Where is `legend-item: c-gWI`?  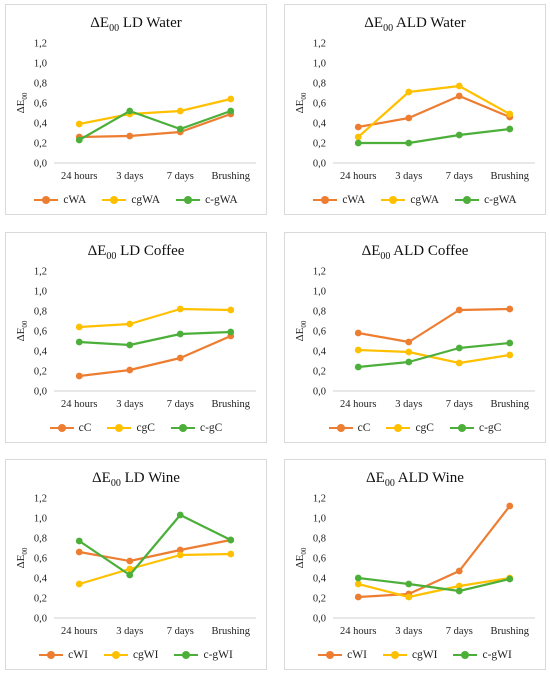 legend-item: c-gWI is located at coordinates (482, 655).